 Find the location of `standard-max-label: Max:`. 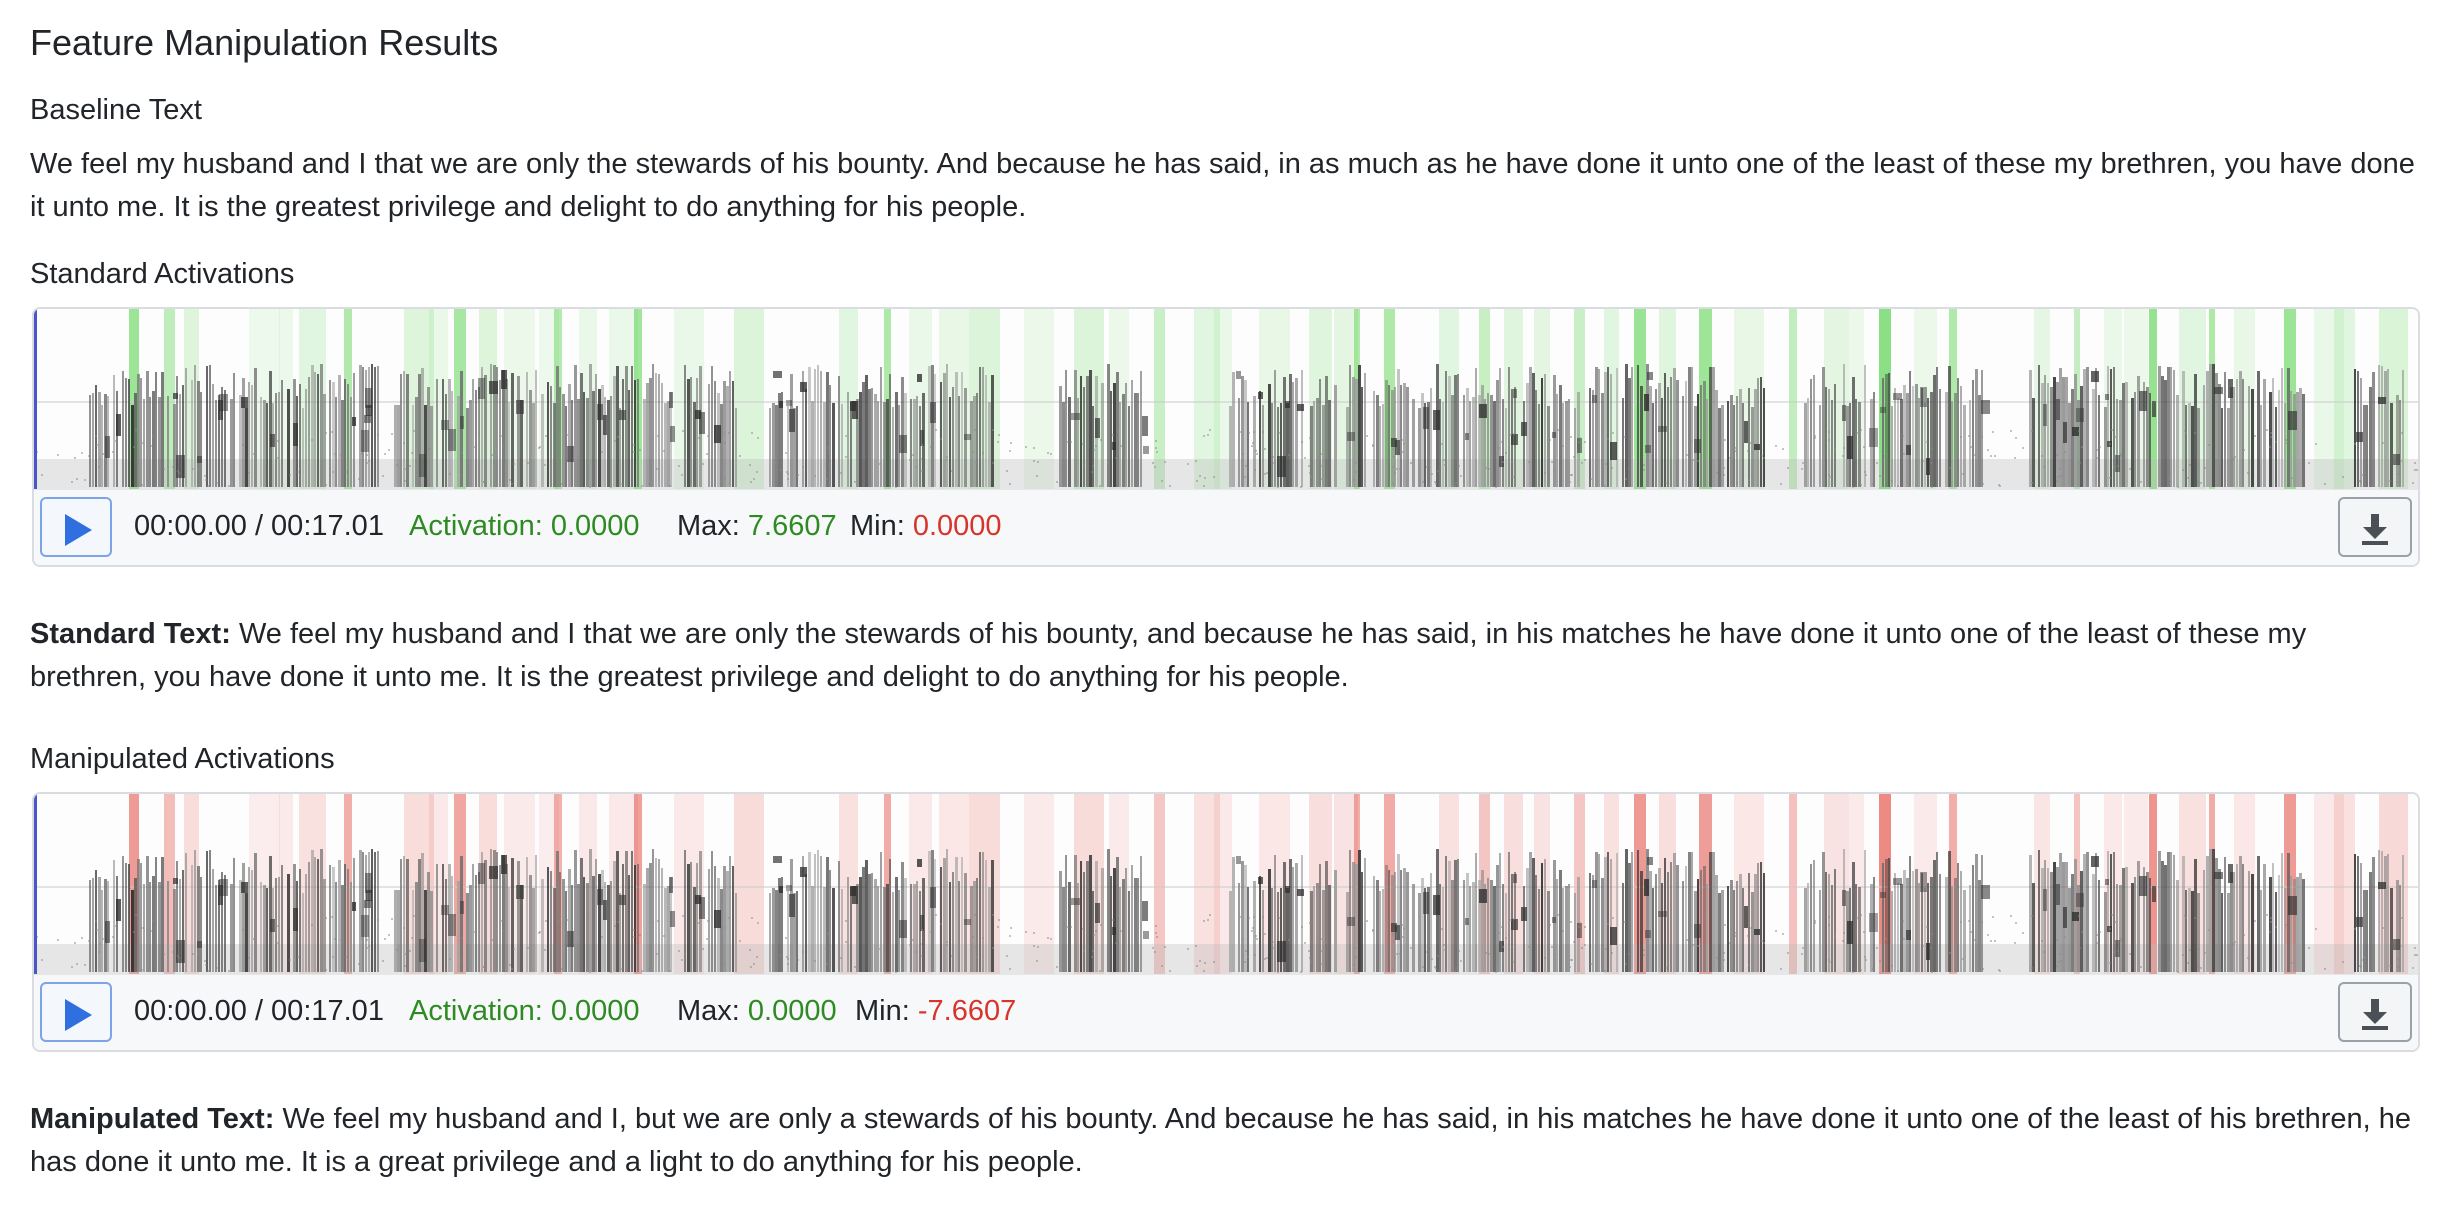

standard-max-label: Max: is located at coordinates (708, 526).